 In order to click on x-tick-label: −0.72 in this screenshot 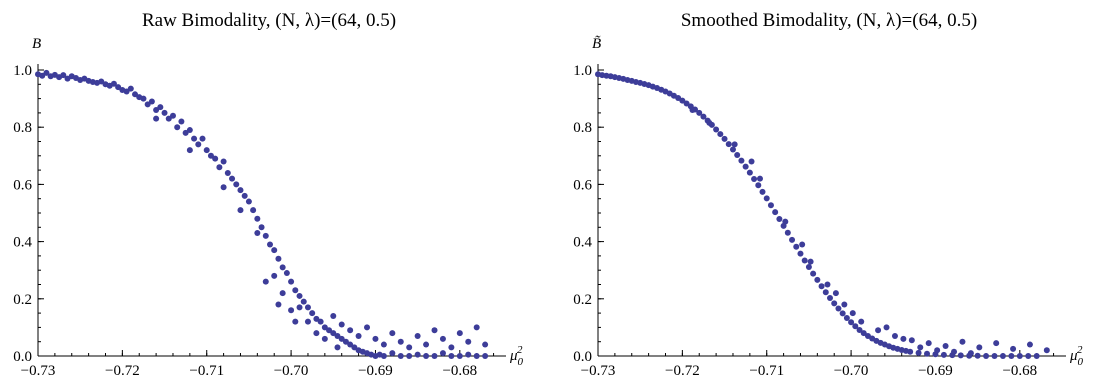, I will do `click(682, 371)`.